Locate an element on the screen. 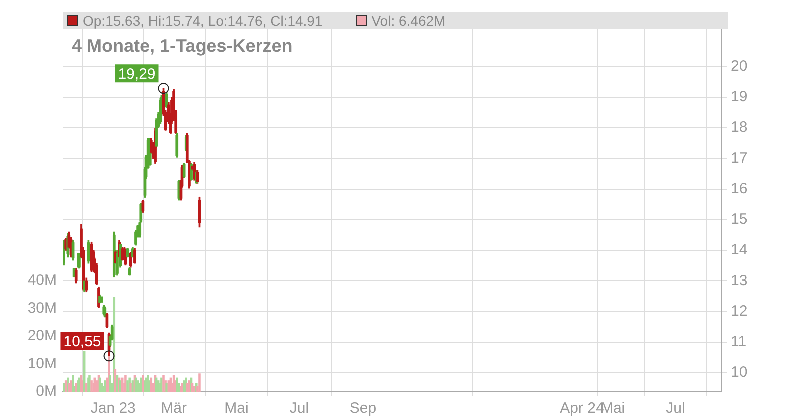 The image size is (800, 420). annotation: Vol: 6.462M is located at coordinates (409, 20).